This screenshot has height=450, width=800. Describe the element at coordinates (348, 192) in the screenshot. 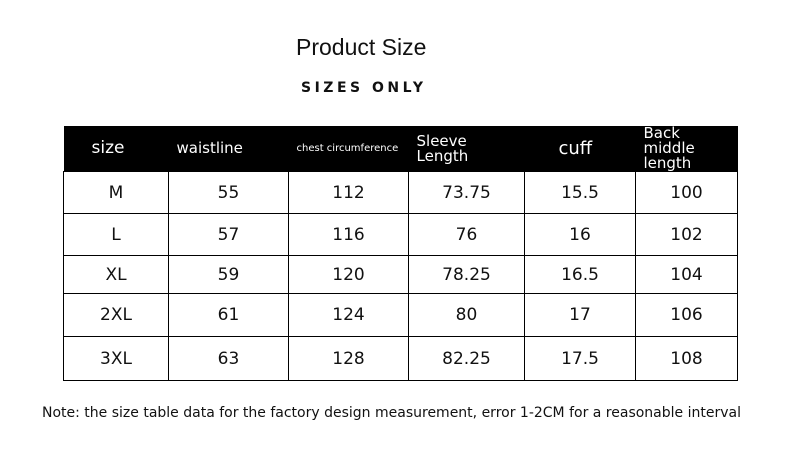

I see `table-cell: 112` at that location.